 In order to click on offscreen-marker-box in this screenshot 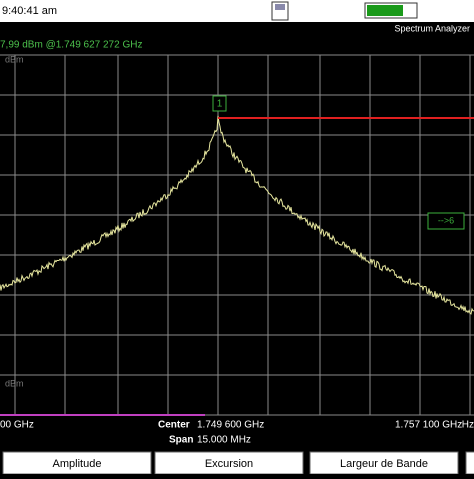, I will do `click(446, 221)`.